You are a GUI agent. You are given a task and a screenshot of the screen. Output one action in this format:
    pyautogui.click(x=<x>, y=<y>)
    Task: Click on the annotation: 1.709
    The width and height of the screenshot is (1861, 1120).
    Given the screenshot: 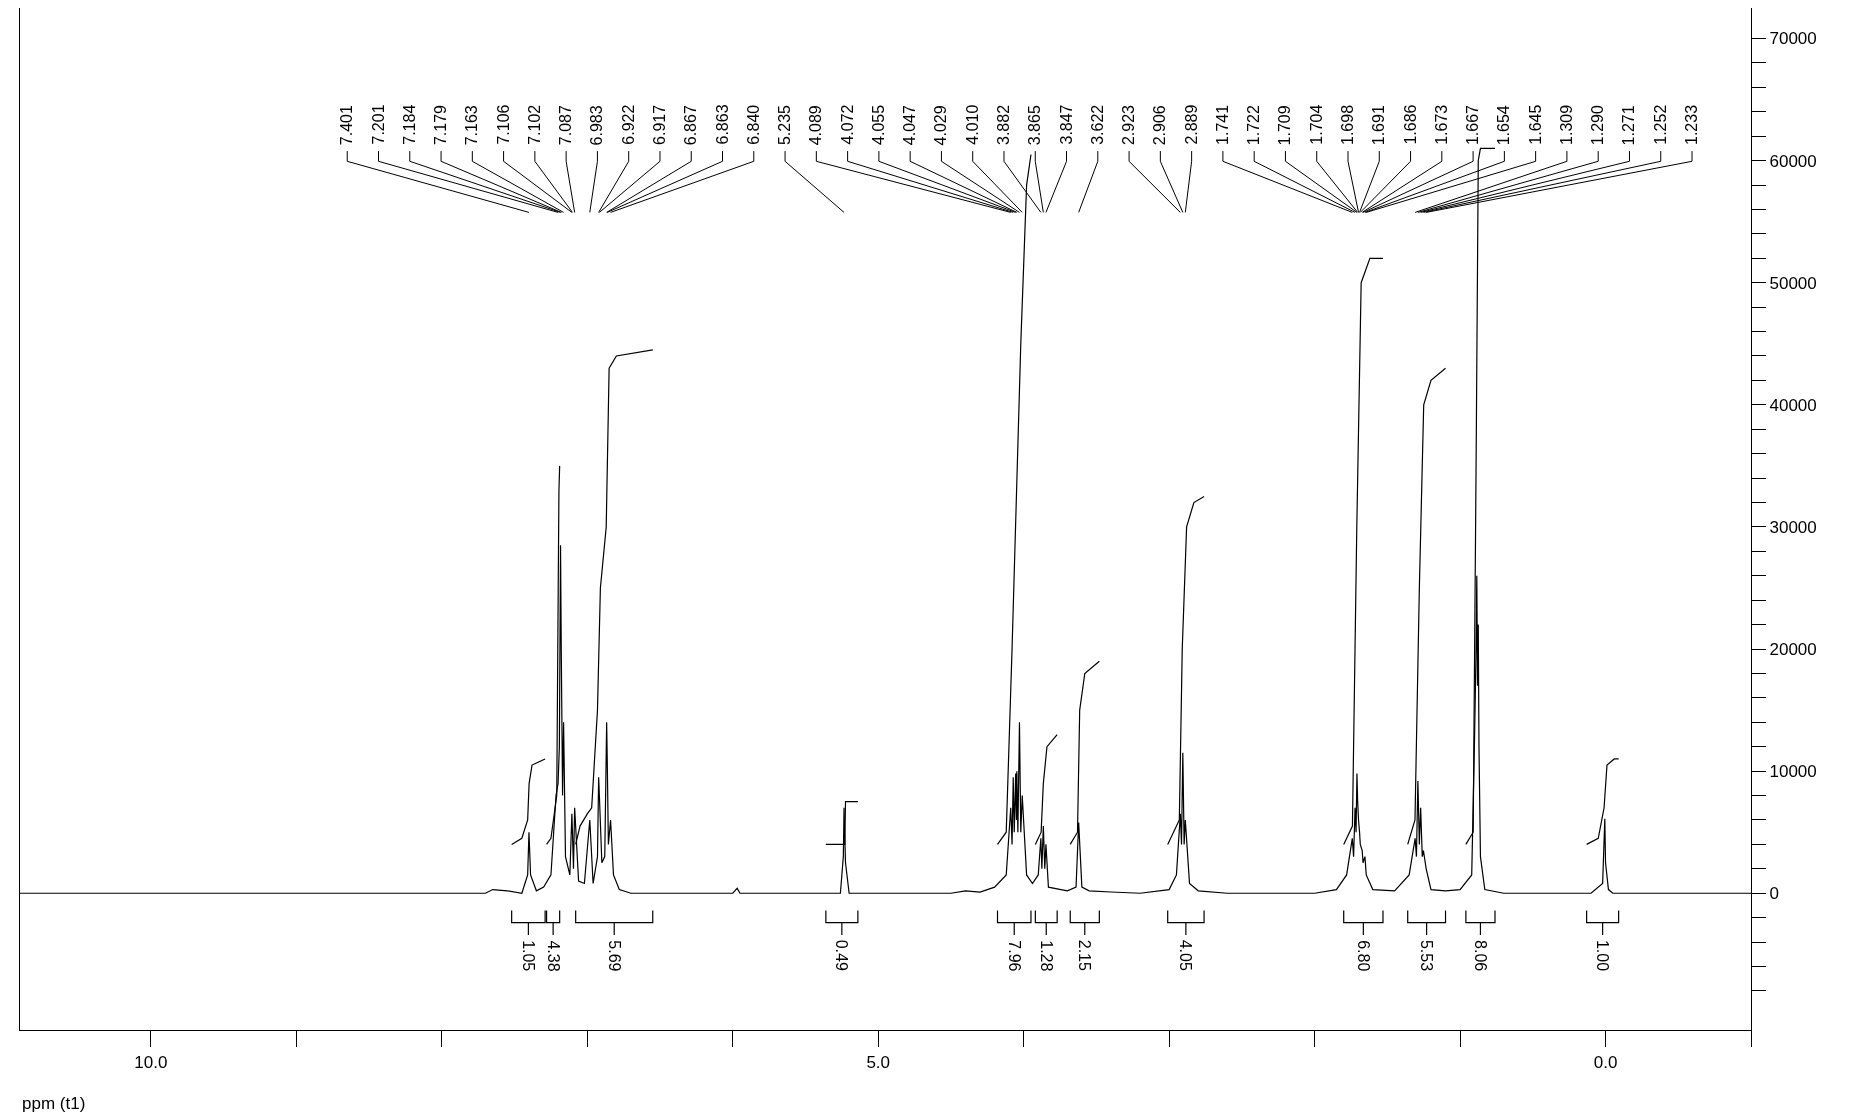 What is the action you would take?
    pyautogui.click(x=1285, y=125)
    